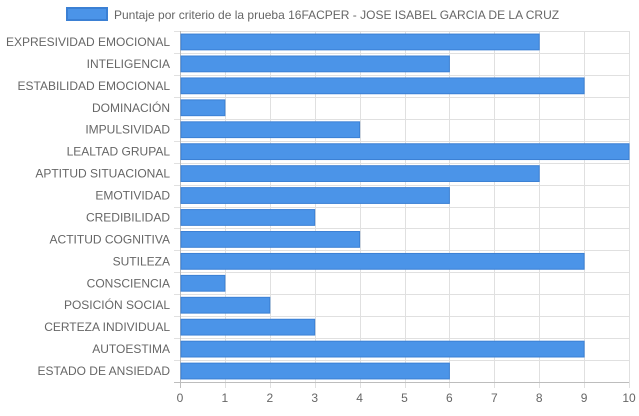 The width and height of the screenshot is (639, 416). What do you see at coordinates (539, 398) in the screenshot?
I see `x-tick-label: 8` at bounding box center [539, 398].